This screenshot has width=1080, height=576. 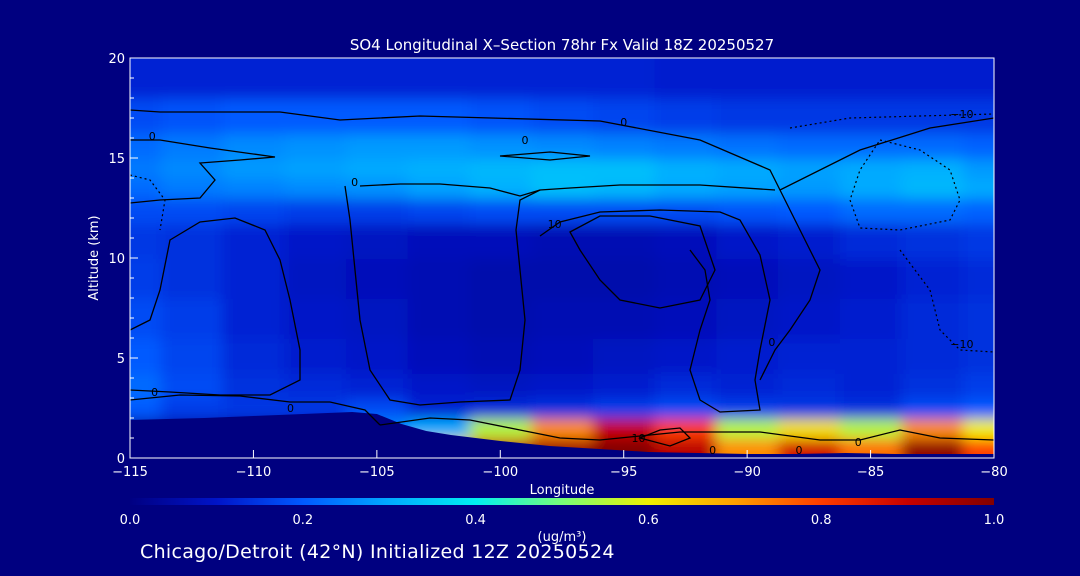 What do you see at coordinates (946, 301) in the screenshot?
I see `dotted-contour-east-low` at bounding box center [946, 301].